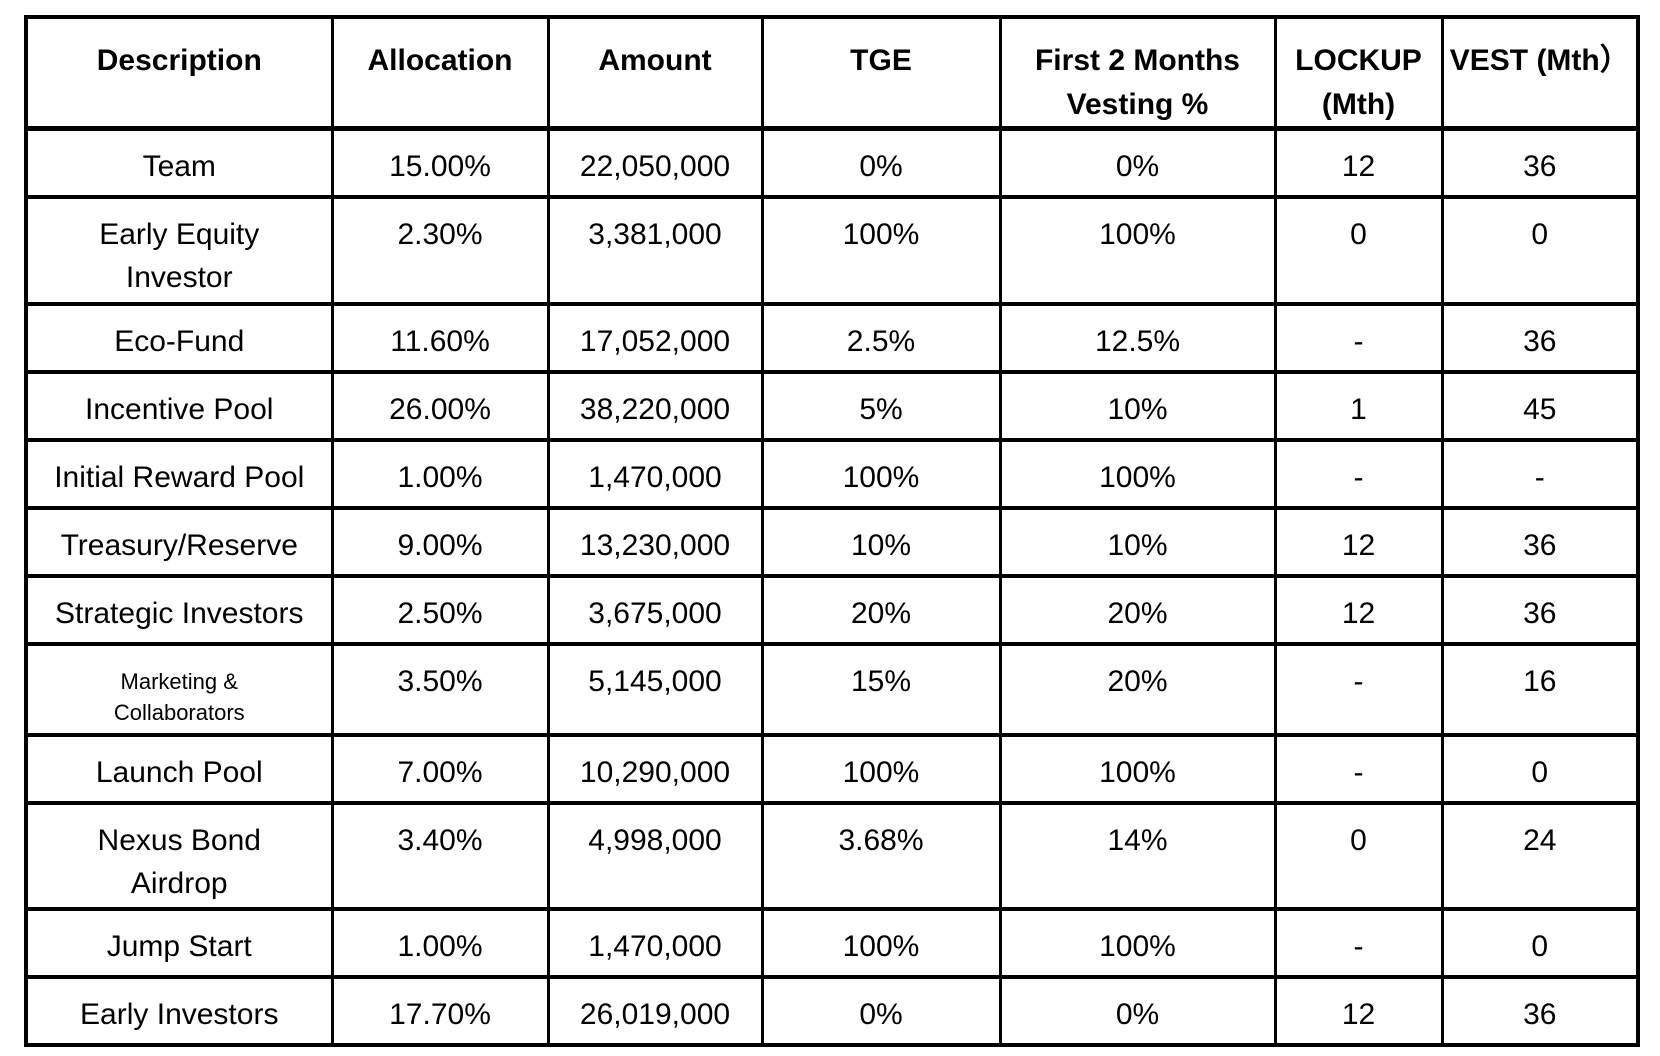  Describe the element at coordinates (440, 609) in the screenshot. I see `table-cell: 2.50%` at that location.